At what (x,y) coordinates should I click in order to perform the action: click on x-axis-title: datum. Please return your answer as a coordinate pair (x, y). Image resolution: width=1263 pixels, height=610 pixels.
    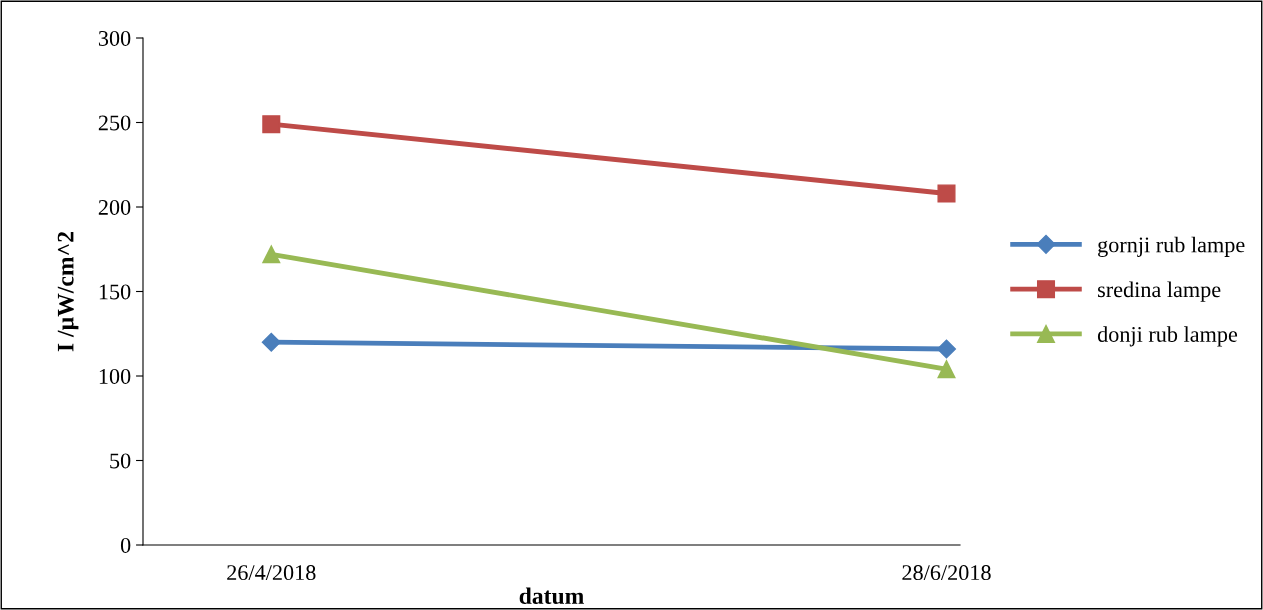
    Looking at the image, I should click on (551, 596).